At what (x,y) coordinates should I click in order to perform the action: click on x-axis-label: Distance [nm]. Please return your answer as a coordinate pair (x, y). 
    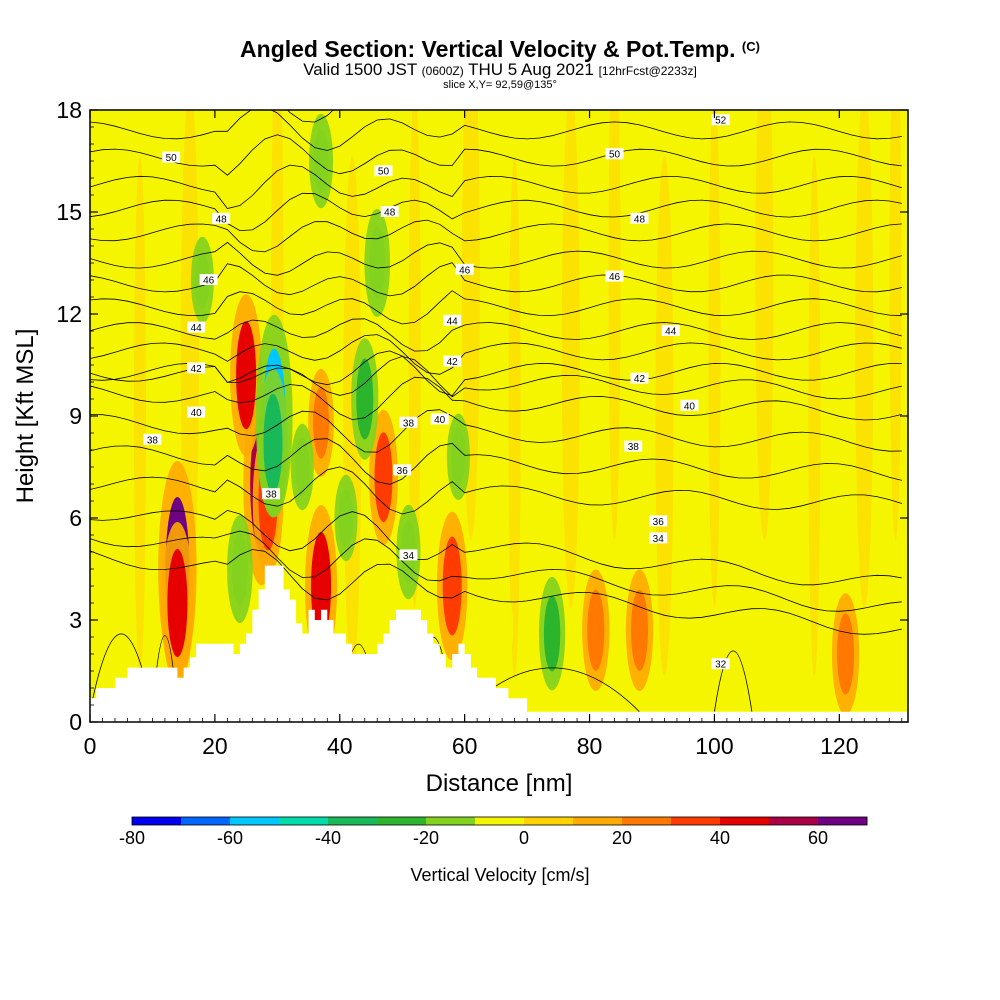
    Looking at the image, I should click on (499, 783).